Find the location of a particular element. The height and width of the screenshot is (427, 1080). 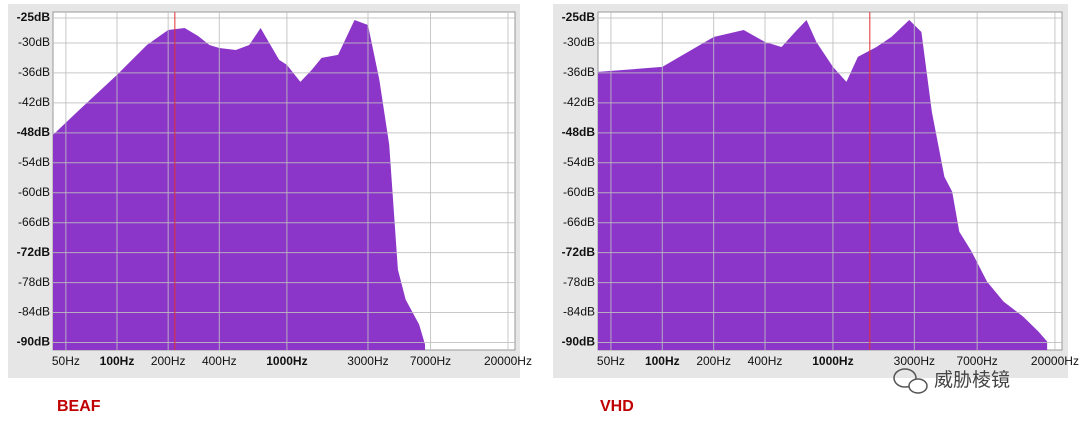

panel-label: VHD is located at coordinates (617, 406).